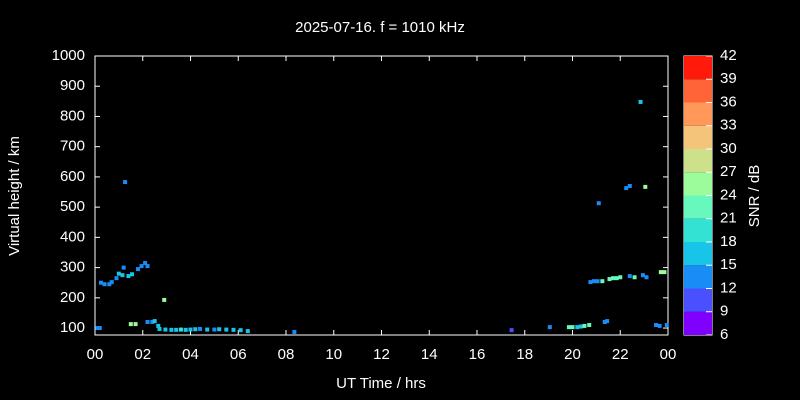  Describe the element at coordinates (572, 354) in the screenshot. I see `x-tick-label: 20` at that location.